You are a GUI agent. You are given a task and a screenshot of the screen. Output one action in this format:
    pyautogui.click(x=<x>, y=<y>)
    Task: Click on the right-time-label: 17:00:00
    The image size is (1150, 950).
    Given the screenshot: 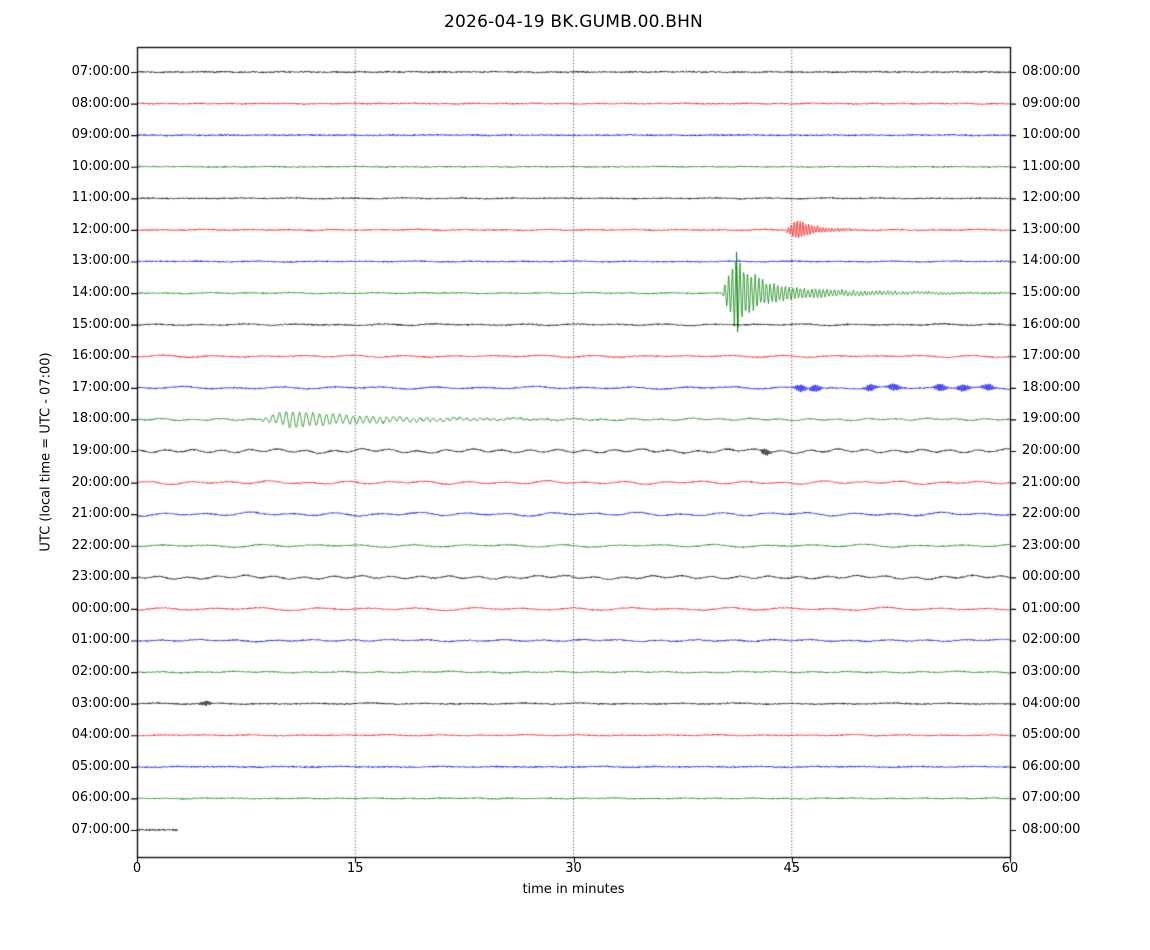 What is the action you would take?
    pyautogui.click(x=1051, y=356)
    